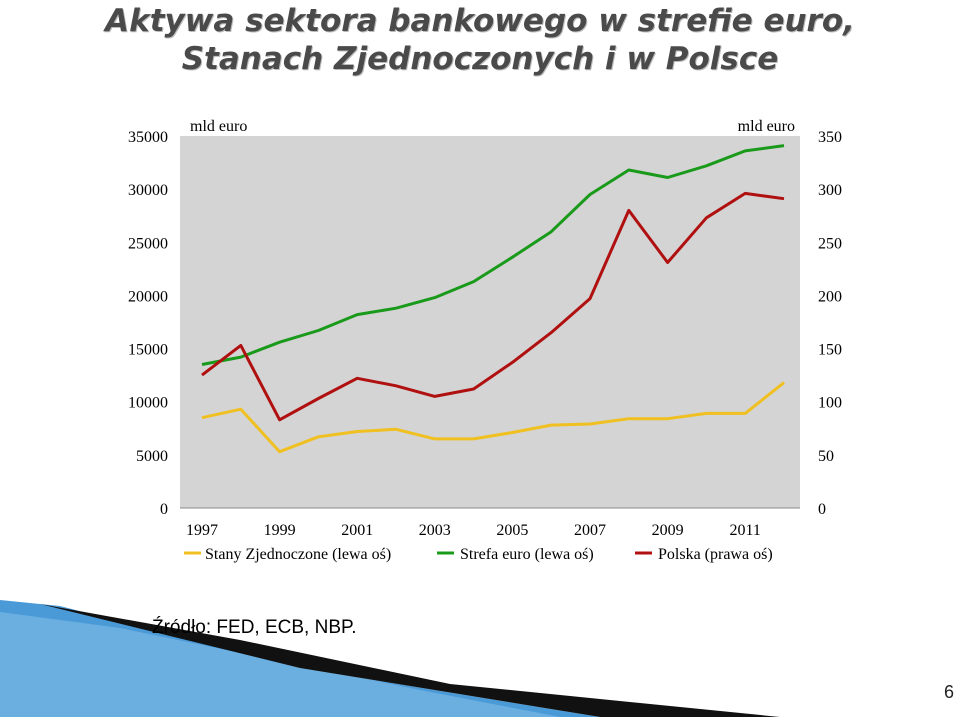  I want to click on right-axis-ticks: 0 50 100 150 200 250 300 350, so click(830, 323).